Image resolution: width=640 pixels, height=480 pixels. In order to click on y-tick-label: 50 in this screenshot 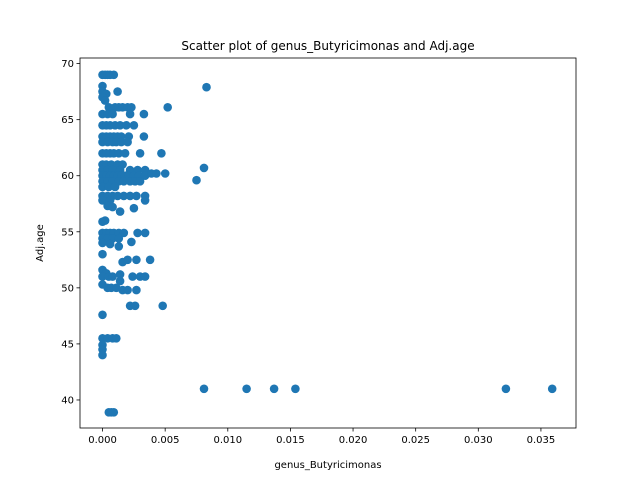, I will do `click(67, 288)`.